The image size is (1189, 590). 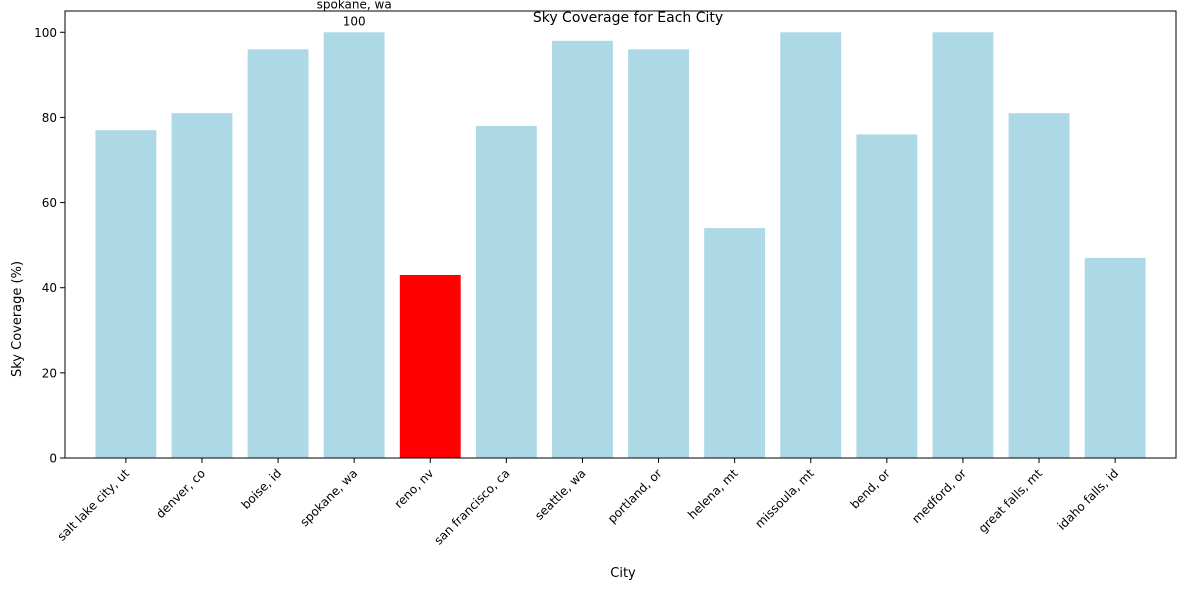 What do you see at coordinates (1115, 357) in the screenshot?
I see `bar-idaho-falls-id` at bounding box center [1115, 357].